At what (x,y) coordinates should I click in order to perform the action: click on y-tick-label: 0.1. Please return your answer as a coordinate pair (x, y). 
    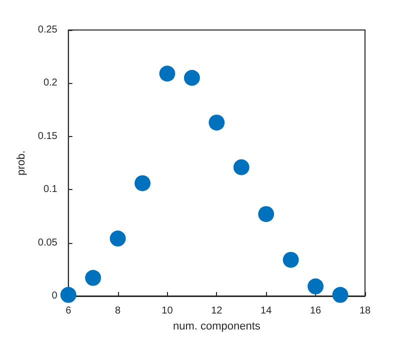
    Looking at the image, I should click on (50, 190).